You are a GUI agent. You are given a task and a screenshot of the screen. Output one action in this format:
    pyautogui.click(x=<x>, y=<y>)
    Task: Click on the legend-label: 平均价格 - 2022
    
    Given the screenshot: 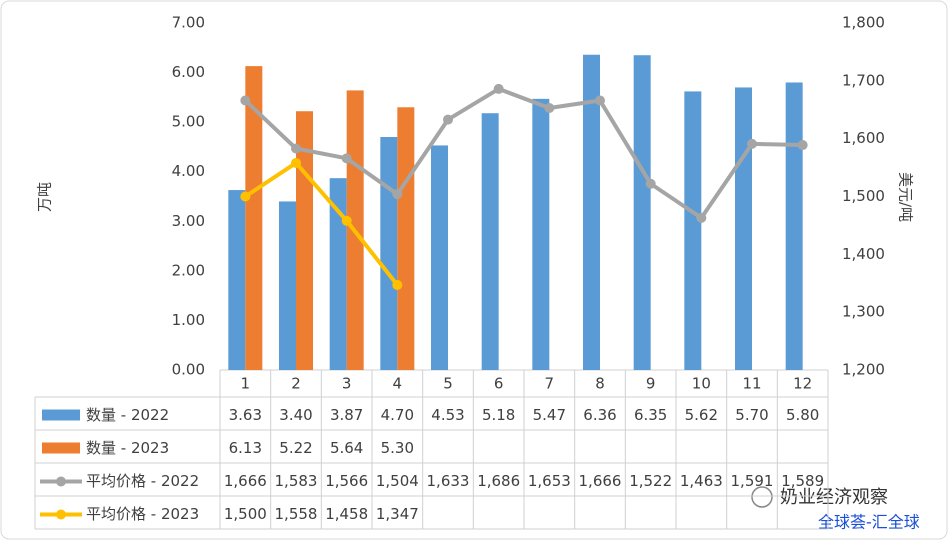 What is the action you would take?
    pyautogui.click(x=142, y=481)
    